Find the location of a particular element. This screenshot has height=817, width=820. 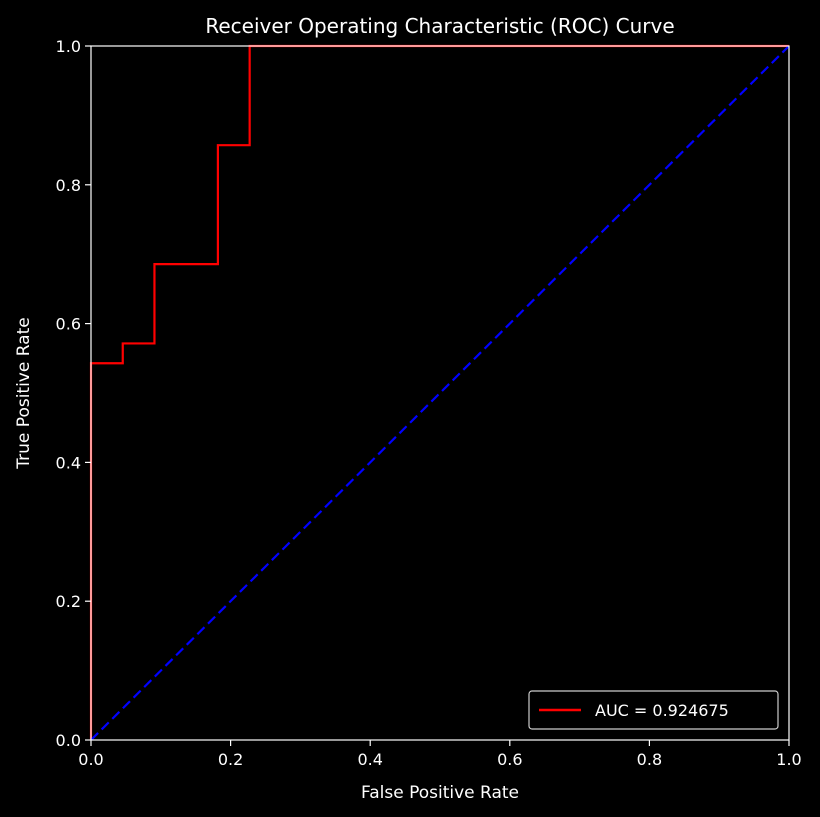

y-tick-label: 0.4 is located at coordinates (68, 462).